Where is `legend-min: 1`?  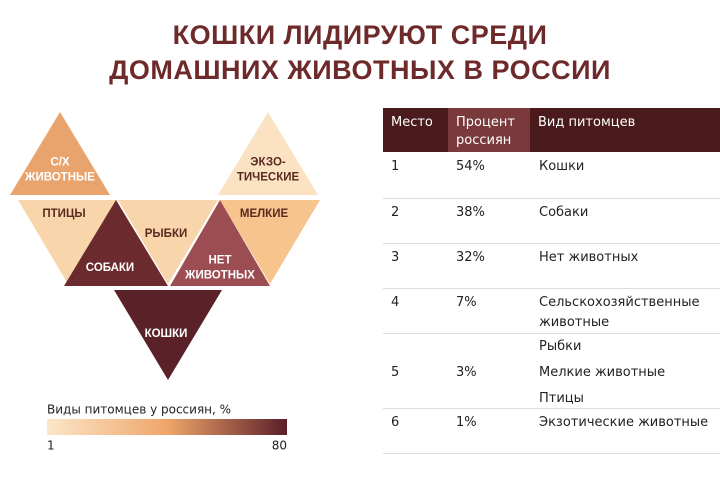 legend-min: 1 is located at coordinates (51, 446).